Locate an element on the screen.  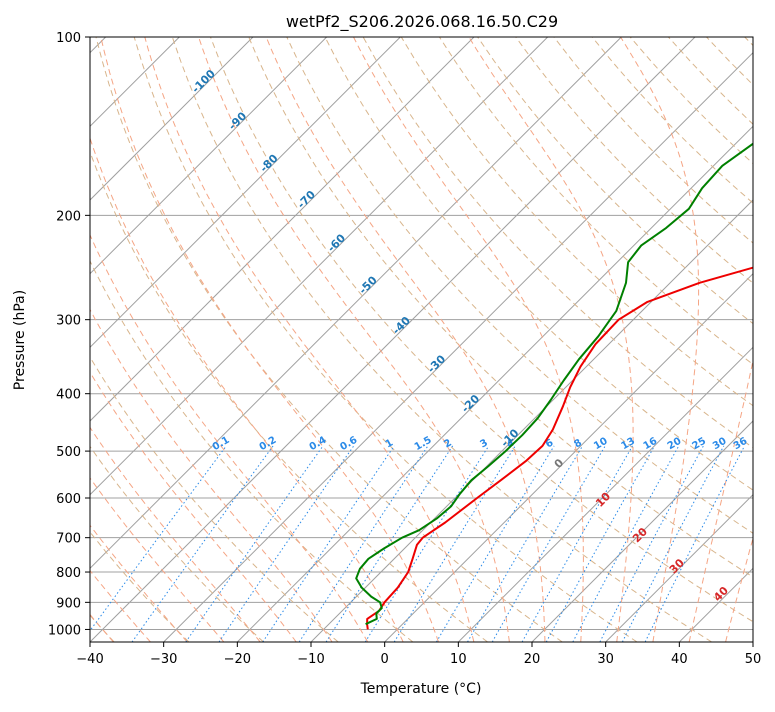
x-axis-label: Temperature (°C) is located at coordinates (421, 689).